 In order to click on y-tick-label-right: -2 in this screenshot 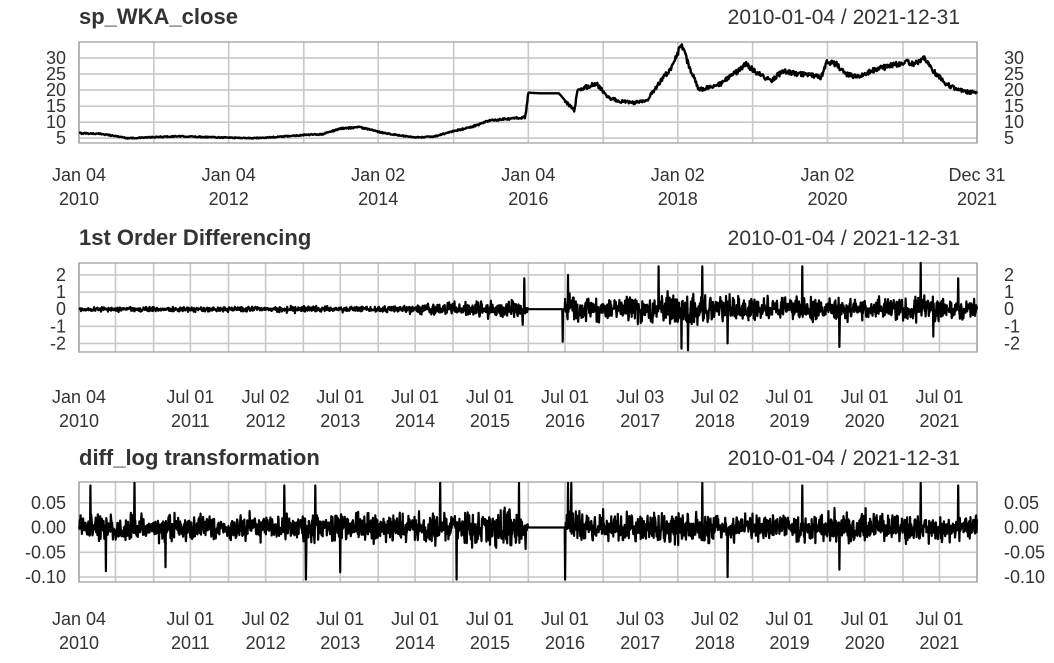, I will do `click(1012, 343)`.